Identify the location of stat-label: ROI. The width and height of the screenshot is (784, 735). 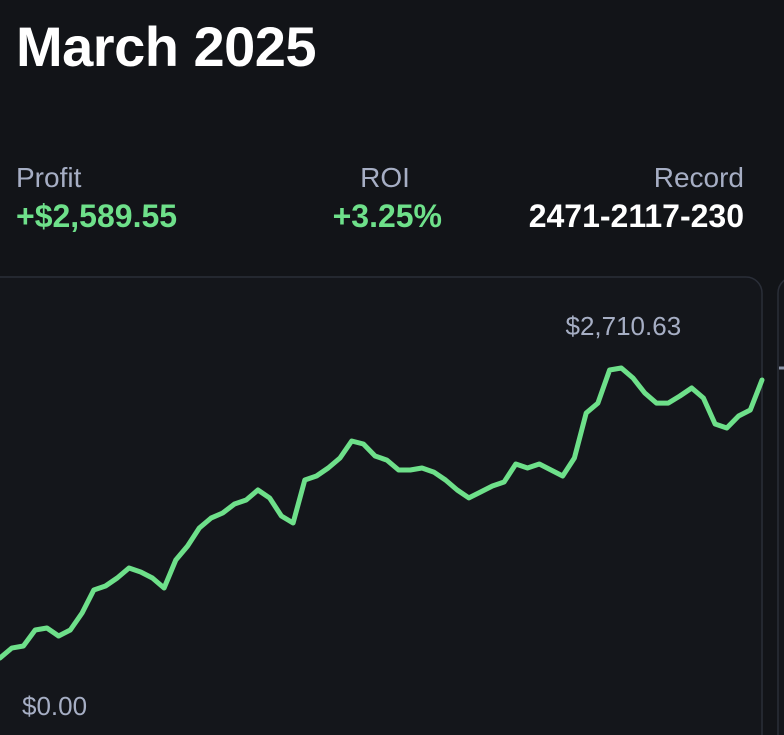
(385, 177).